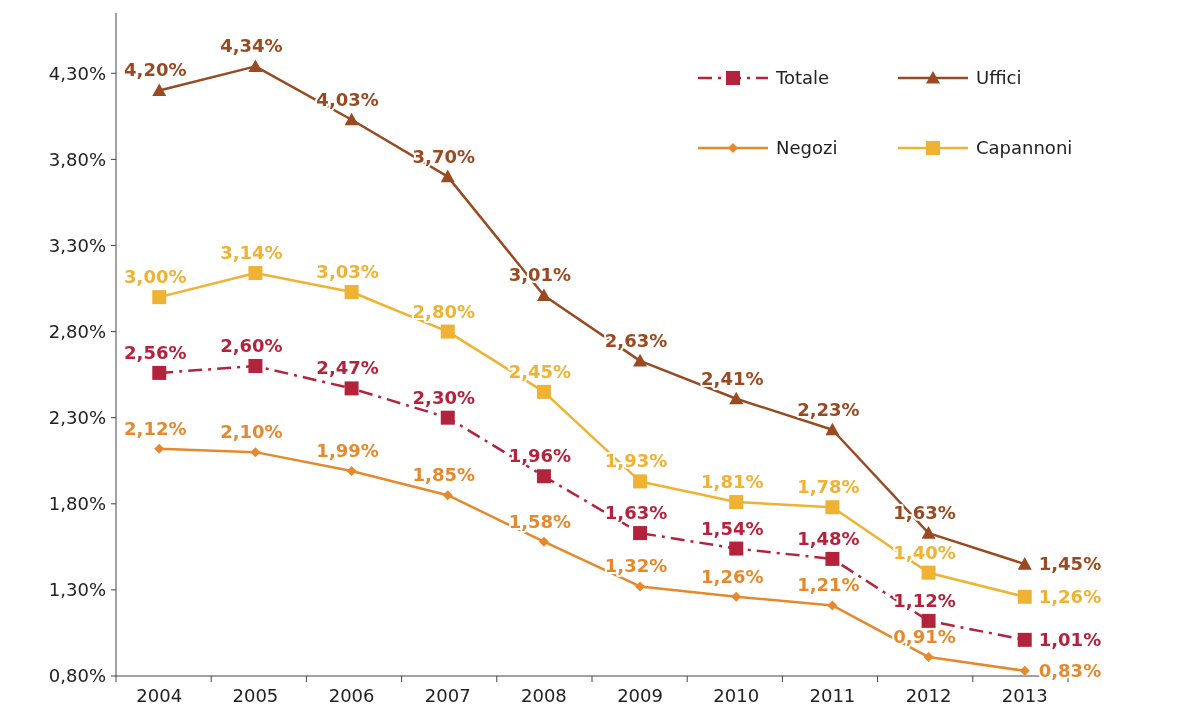 Image resolution: width=1181 pixels, height=712 pixels. Describe the element at coordinates (828, 585) in the screenshot. I see `data-label: 1,21%` at that location.